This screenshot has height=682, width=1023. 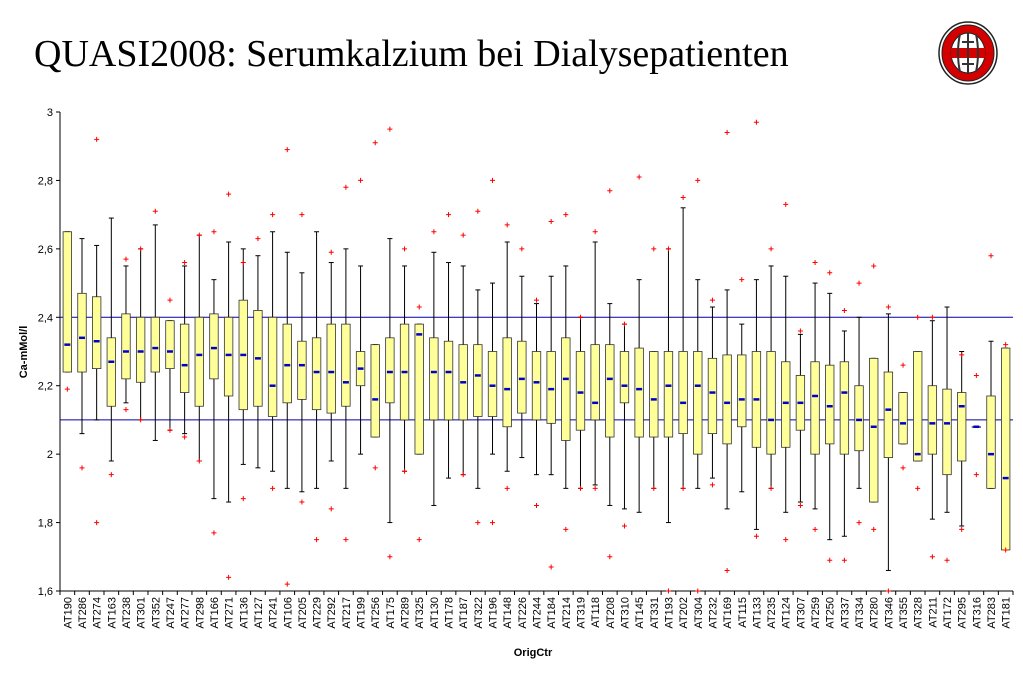 What do you see at coordinates (596, 612) in the screenshot?
I see `x-tick-label: AT118` at bounding box center [596, 612].